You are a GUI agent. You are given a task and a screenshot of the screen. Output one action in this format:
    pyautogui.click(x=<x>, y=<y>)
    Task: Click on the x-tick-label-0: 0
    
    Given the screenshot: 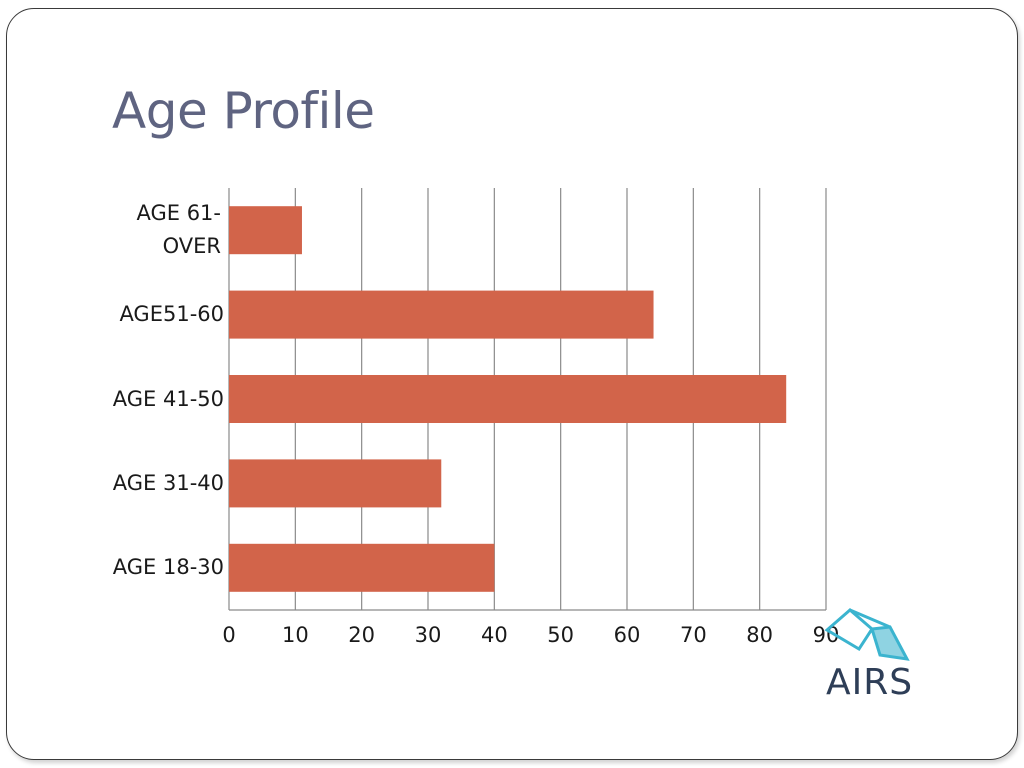 What is the action you would take?
    pyautogui.click(x=228, y=635)
    